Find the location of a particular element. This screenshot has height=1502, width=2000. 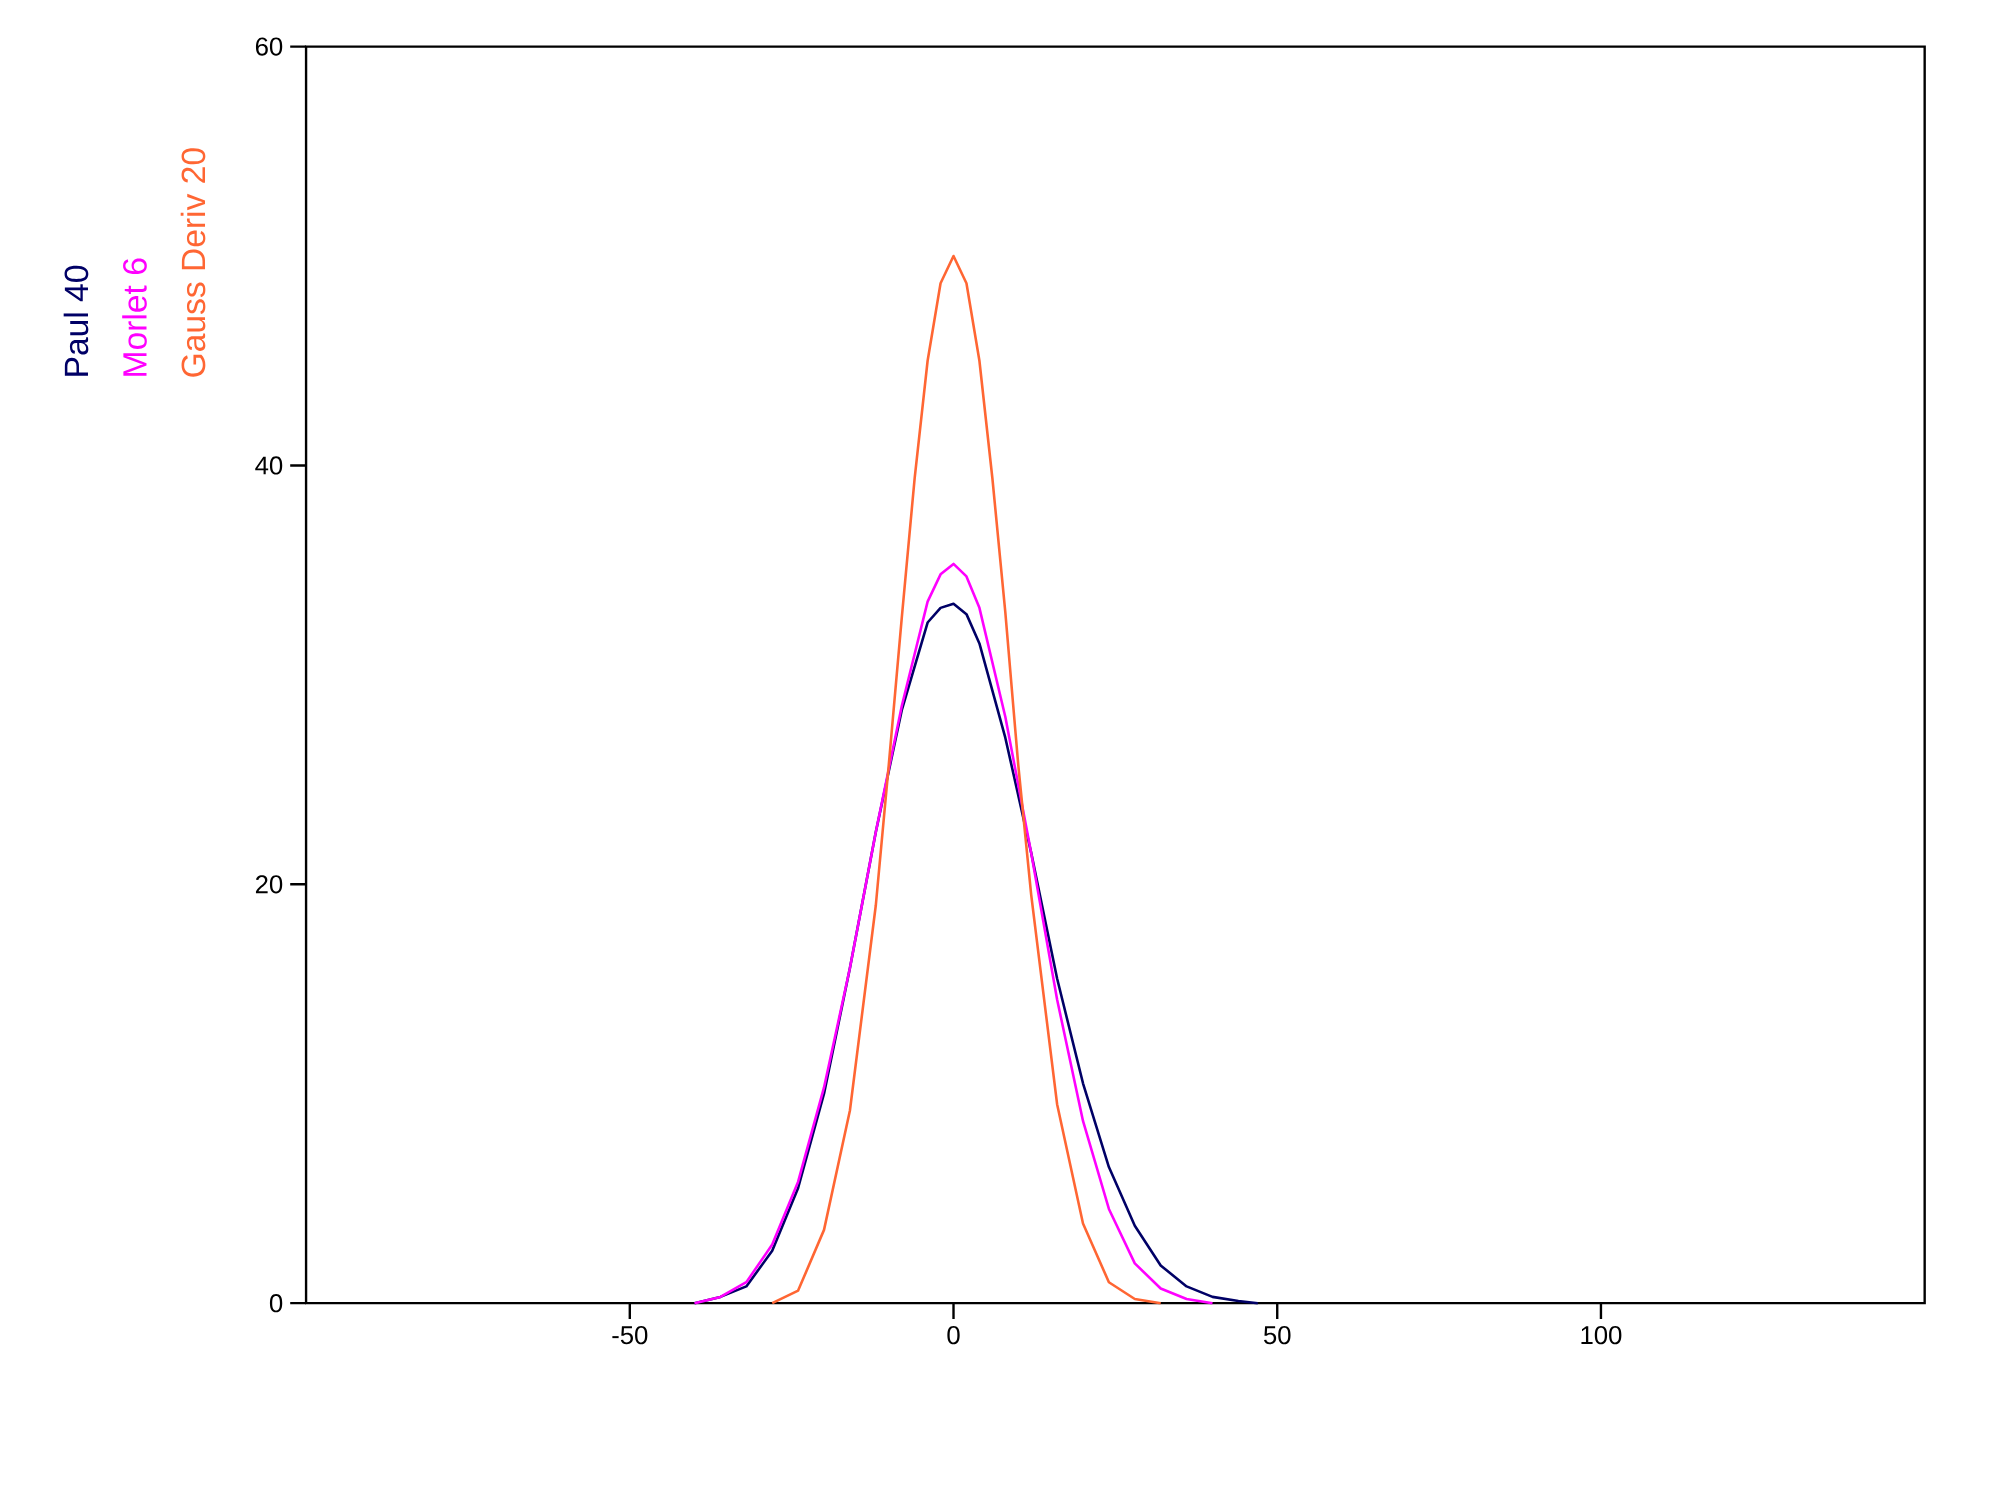

x-tick-label: 50 is located at coordinates (1277, 1335).